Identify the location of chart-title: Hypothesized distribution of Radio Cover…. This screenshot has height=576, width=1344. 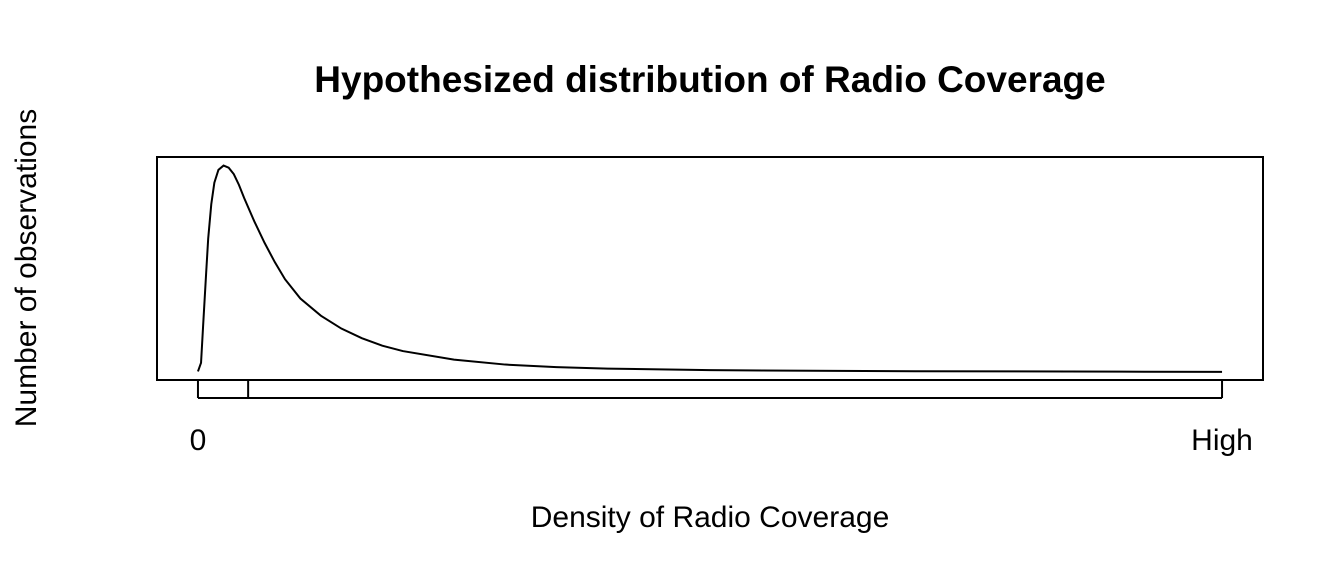
(709, 79).